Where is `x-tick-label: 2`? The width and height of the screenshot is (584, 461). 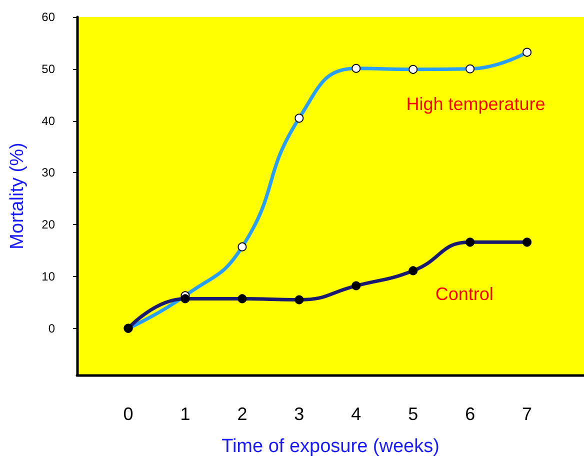
x-tick-label: 2 is located at coordinates (242, 414).